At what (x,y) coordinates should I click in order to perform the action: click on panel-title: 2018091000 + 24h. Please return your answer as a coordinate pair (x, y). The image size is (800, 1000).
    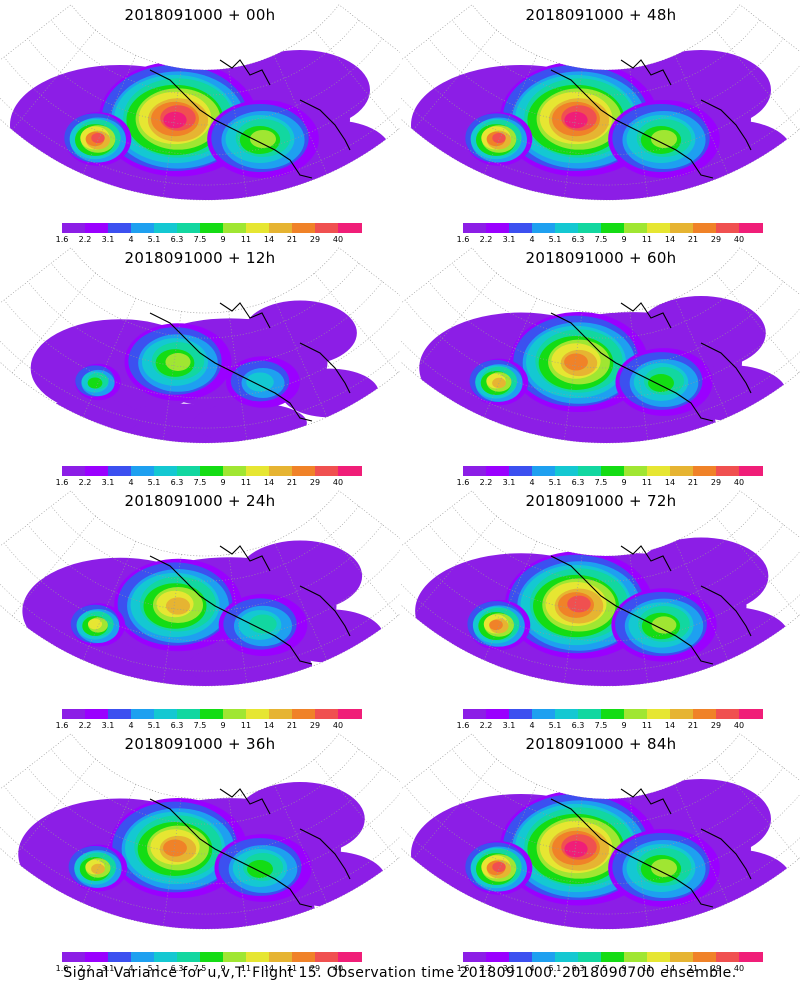
    Looking at the image, I should click on (200, 501).